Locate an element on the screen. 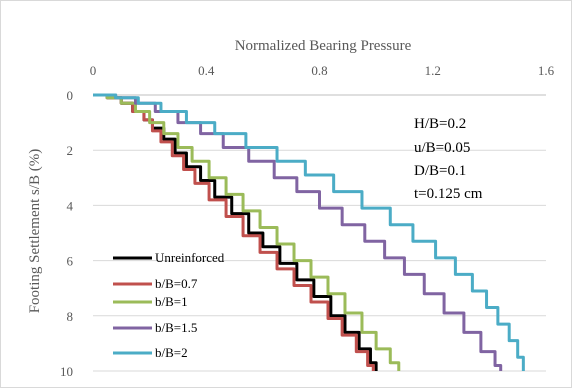 The image size is (574, 391). annotation-h-b: H/B=0.2 is located at coordinates (440, 124).